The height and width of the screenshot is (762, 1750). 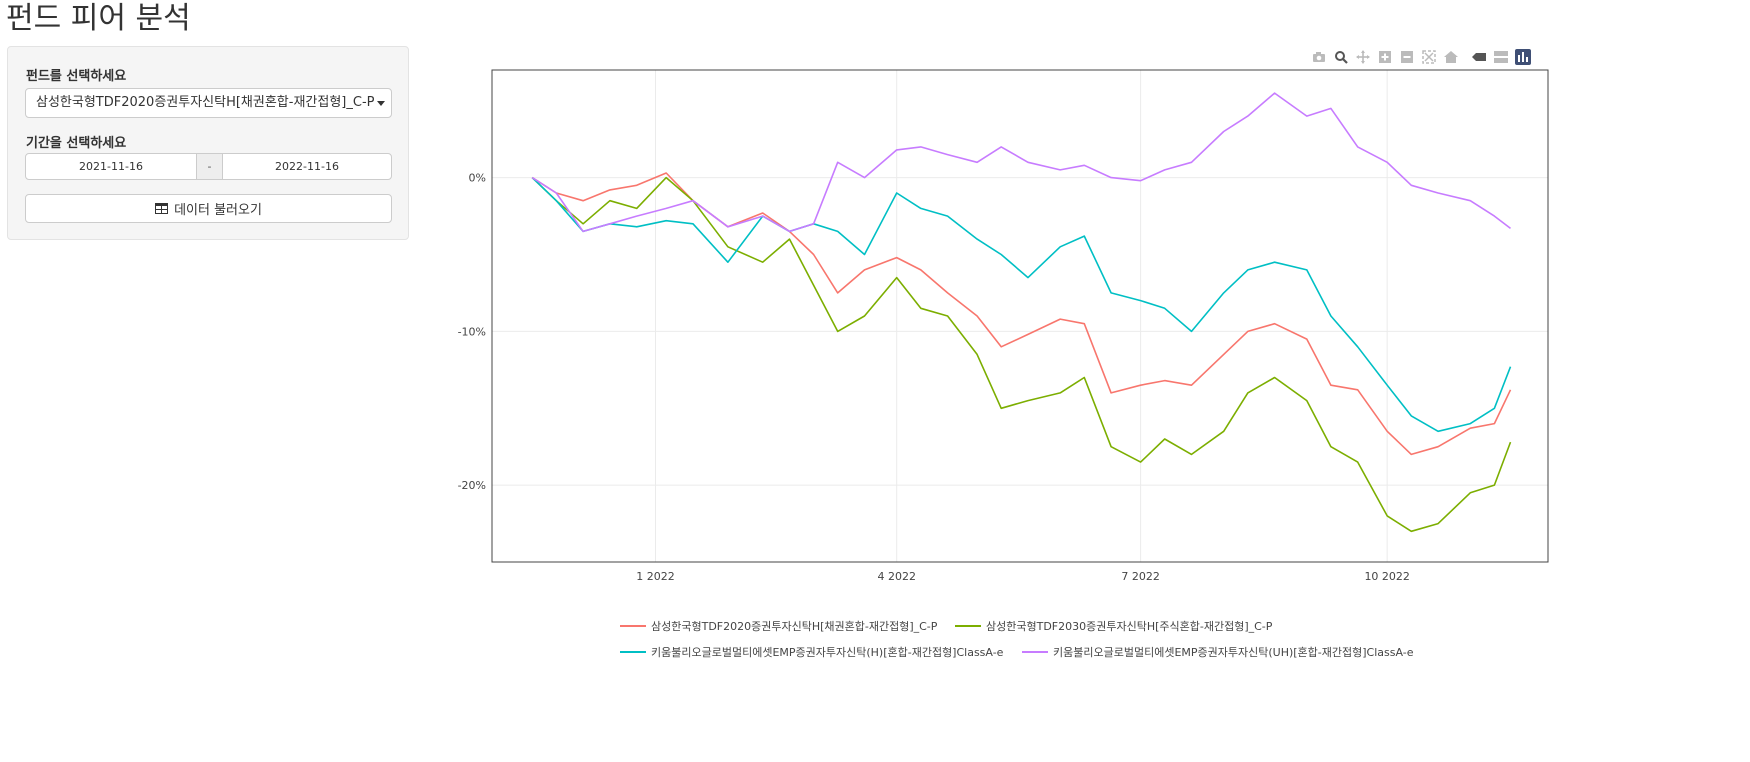 I want to click on legend-label: 삼성한국형TDF2030증권투자신탁H[주식혼합-재간접형]_C-P, so click(x=1129, y=626).